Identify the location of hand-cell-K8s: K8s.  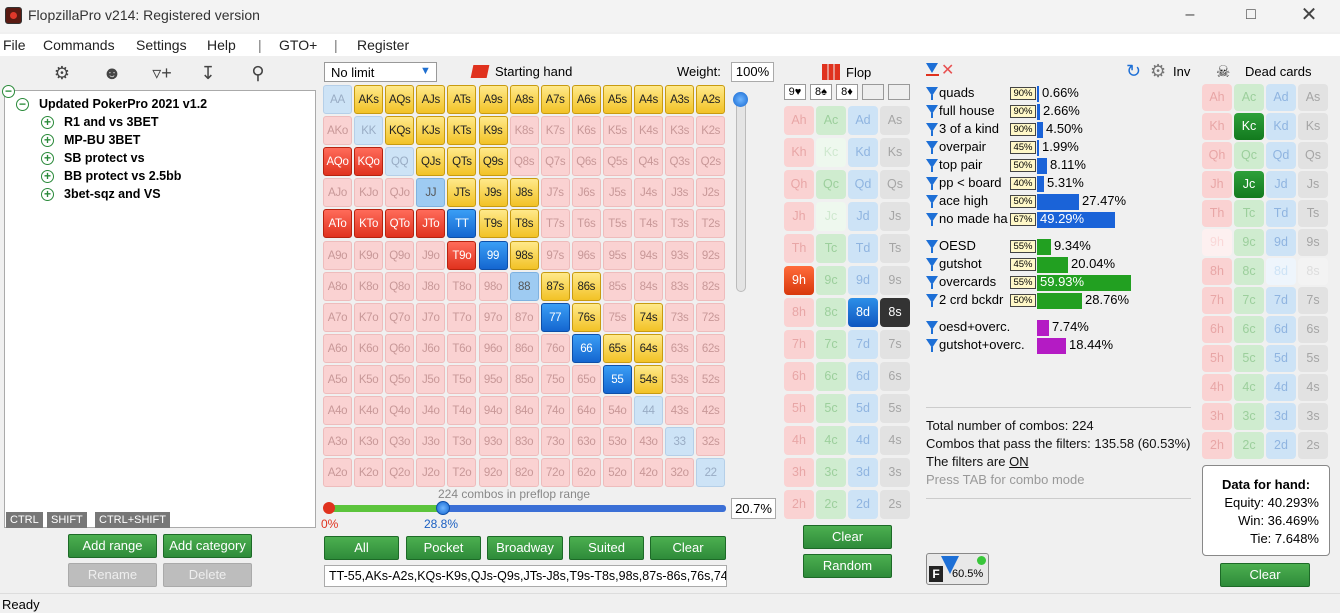
(524, 131).